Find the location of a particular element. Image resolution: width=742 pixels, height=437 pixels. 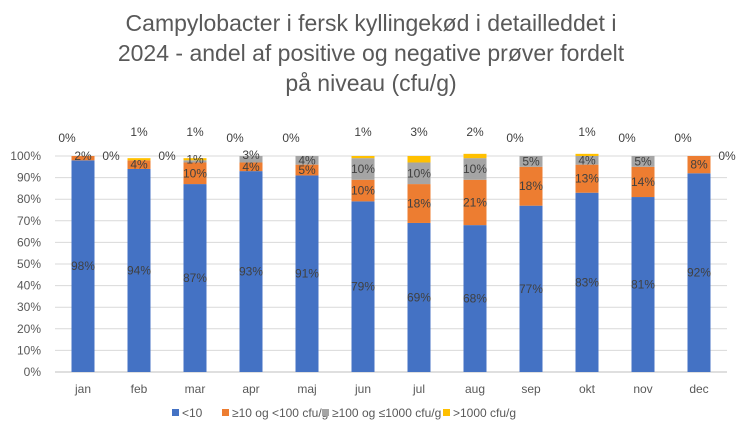

y-tick-label: 70% is located at coordinates (29, 221).